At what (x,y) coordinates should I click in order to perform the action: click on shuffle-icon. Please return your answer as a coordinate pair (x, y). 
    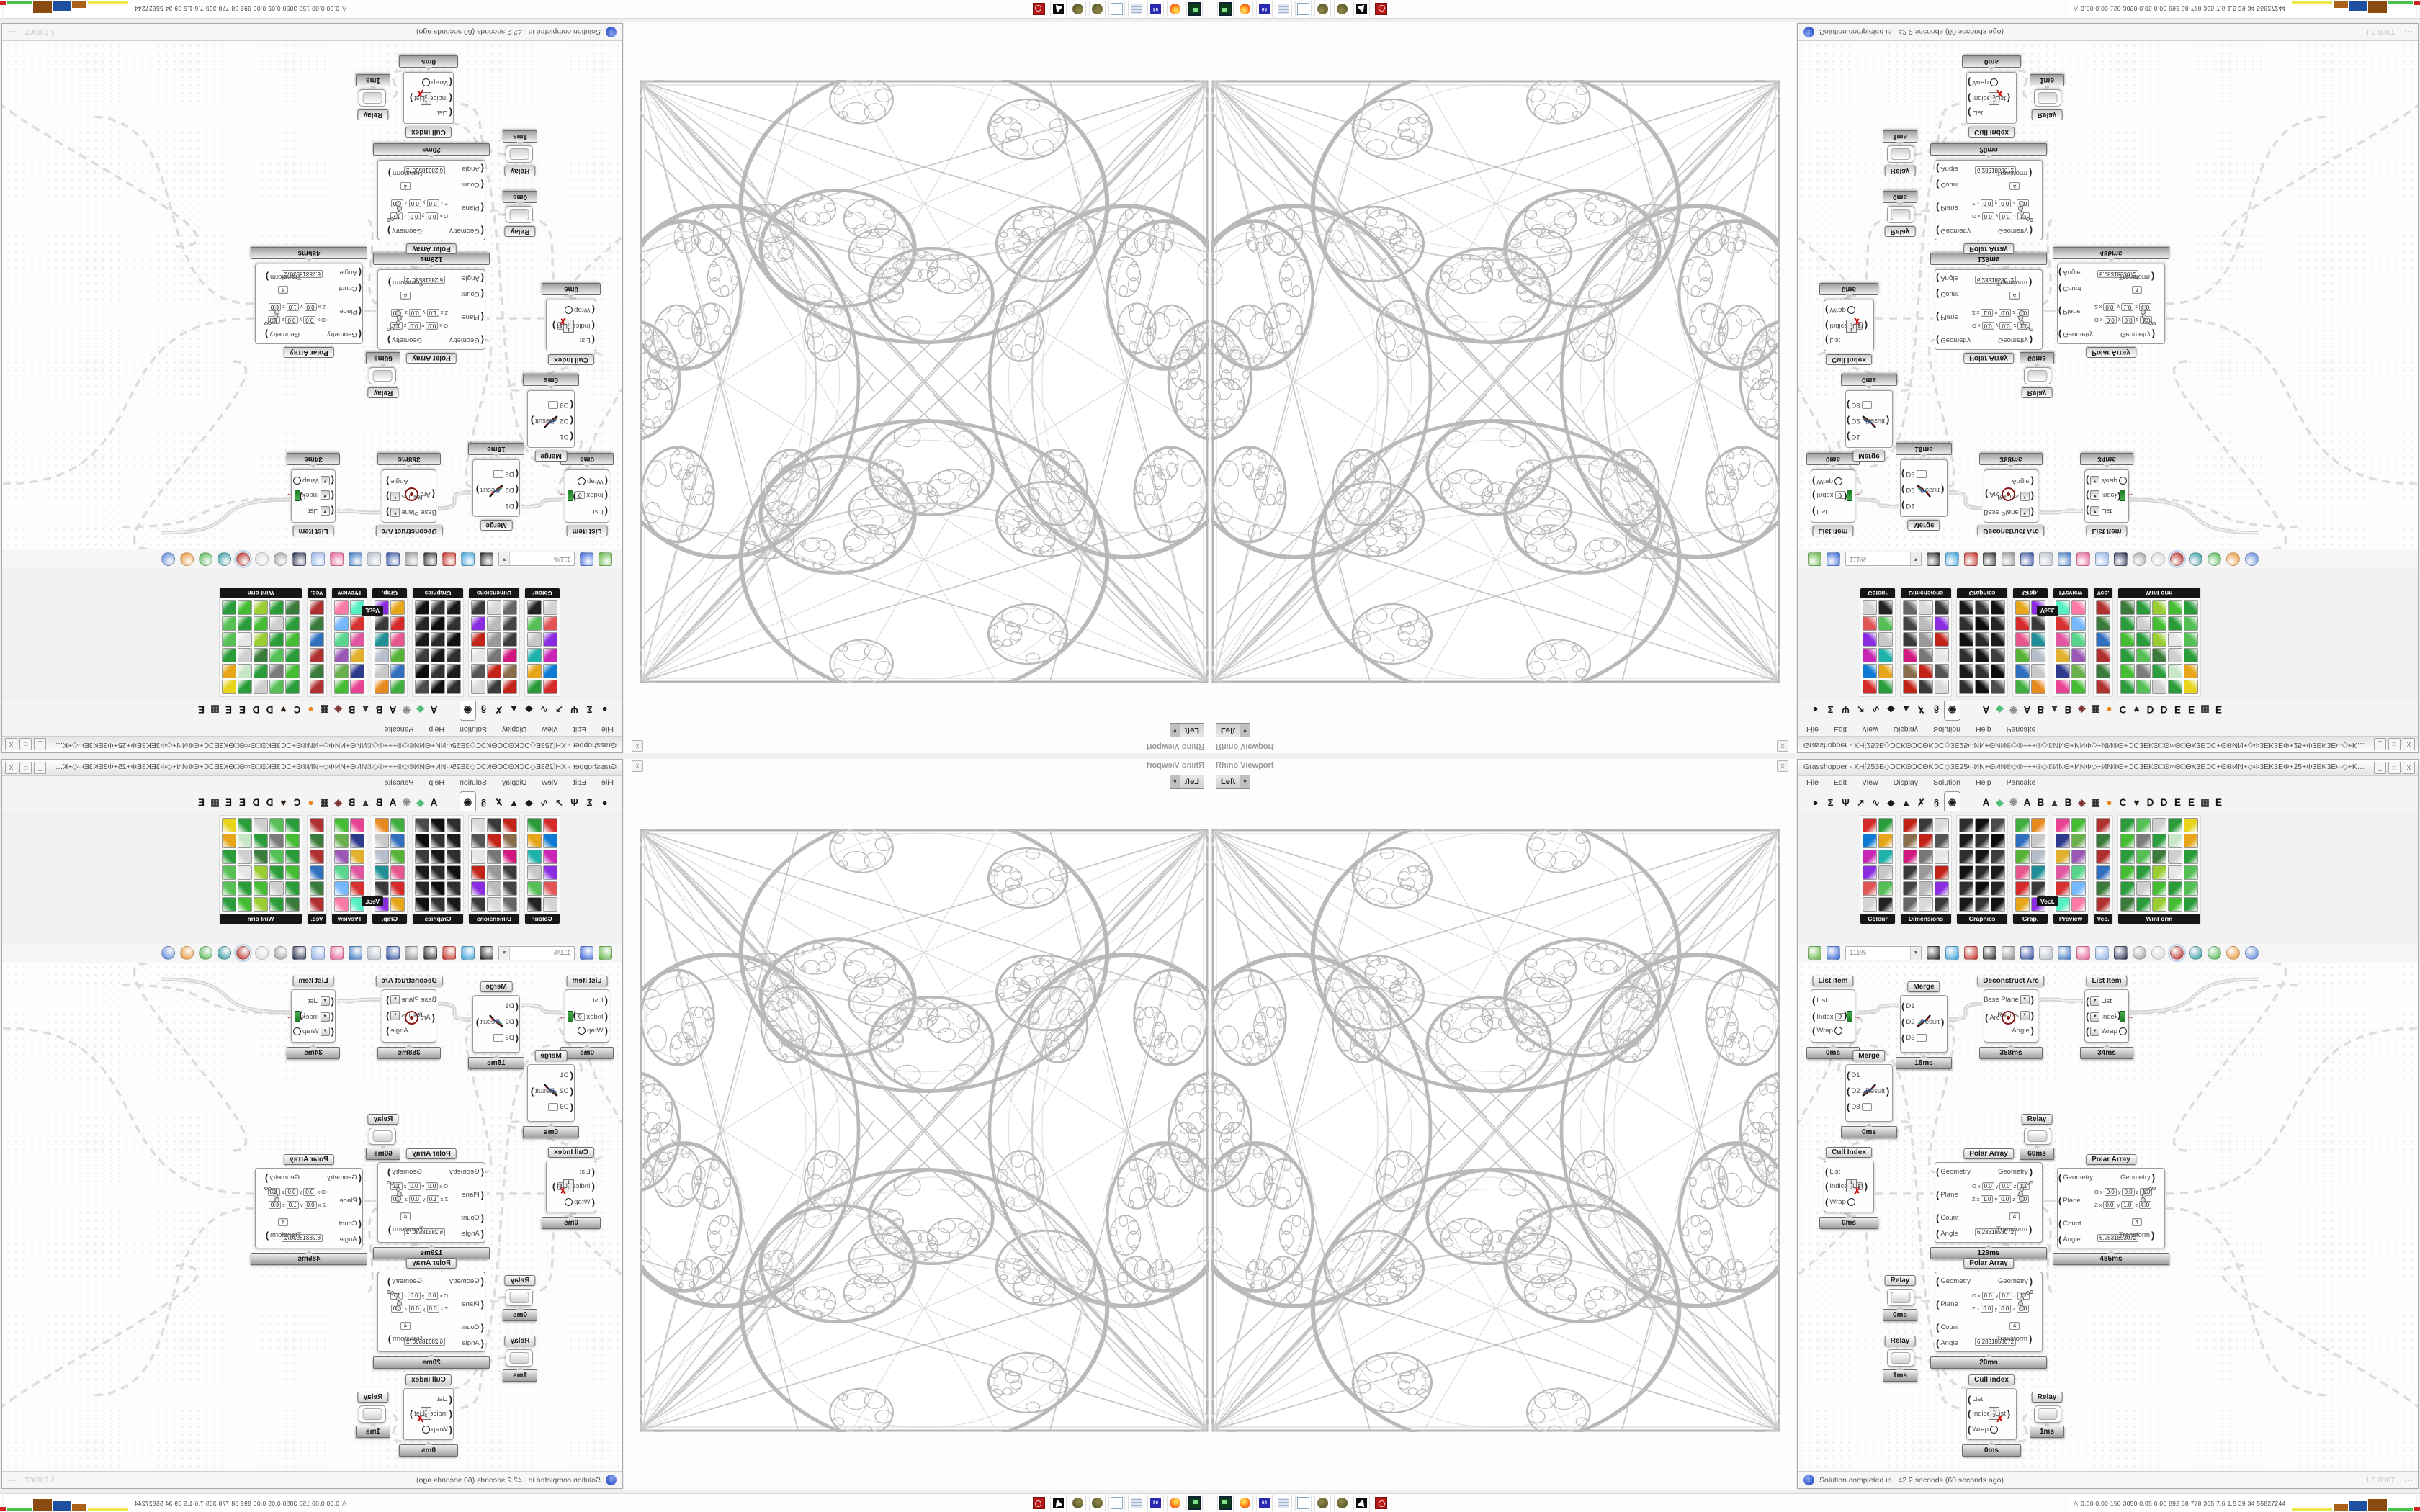
    Looking at the image, I should click on (2121, 559).